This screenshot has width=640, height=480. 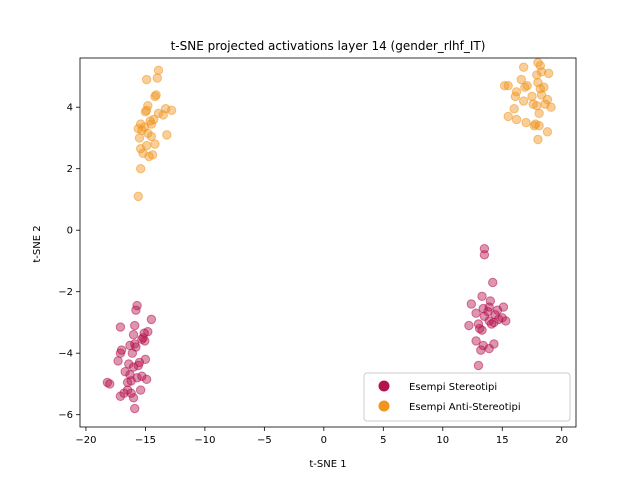 I want to click on y-axis-label: t-SNE 2, so click(x=37, y=243).